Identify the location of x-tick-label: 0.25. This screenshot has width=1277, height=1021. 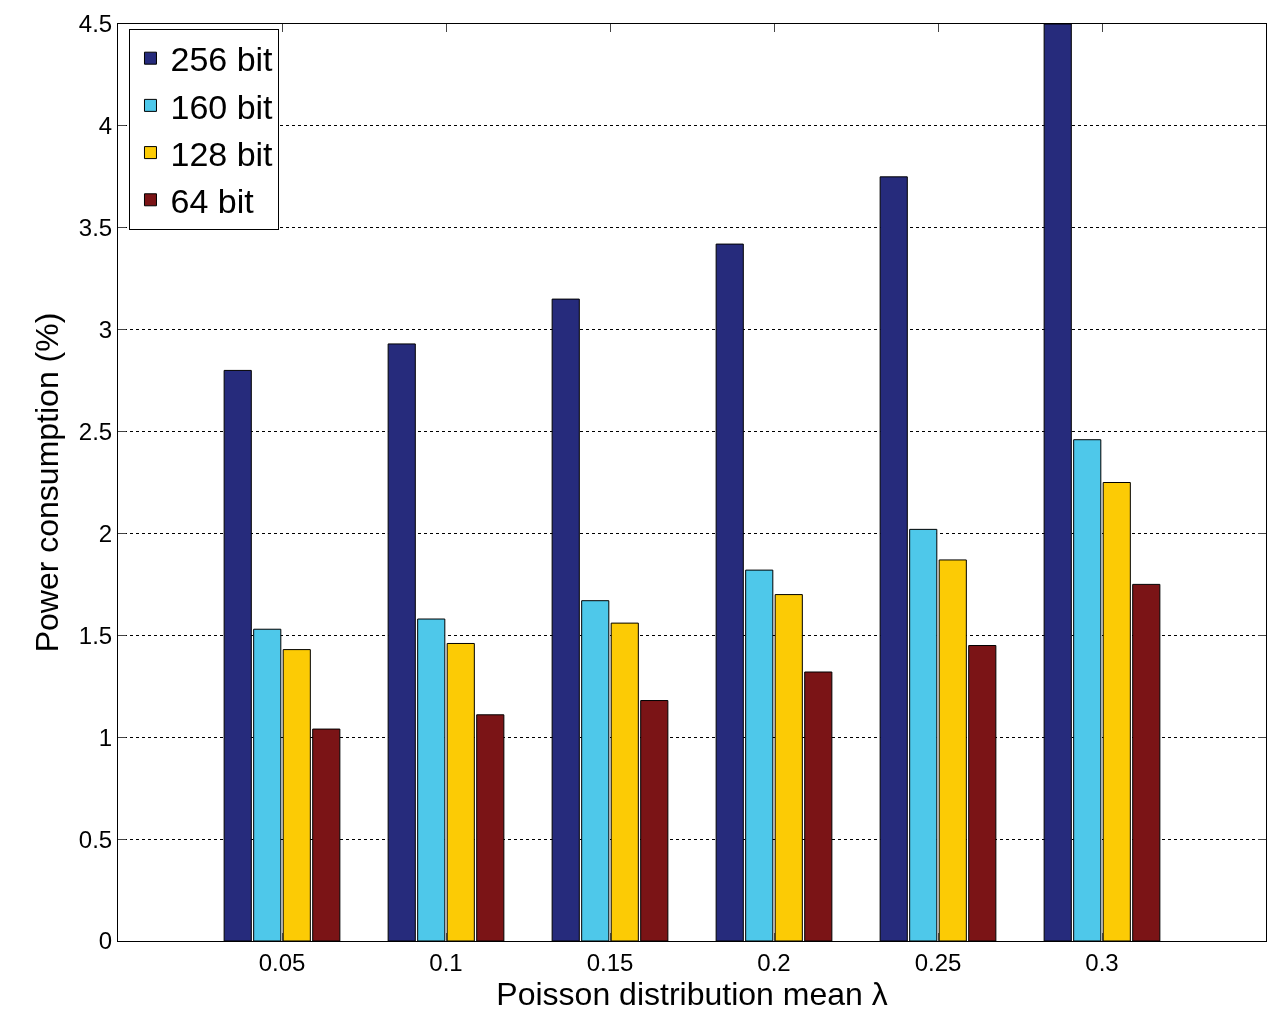
(938, 962).